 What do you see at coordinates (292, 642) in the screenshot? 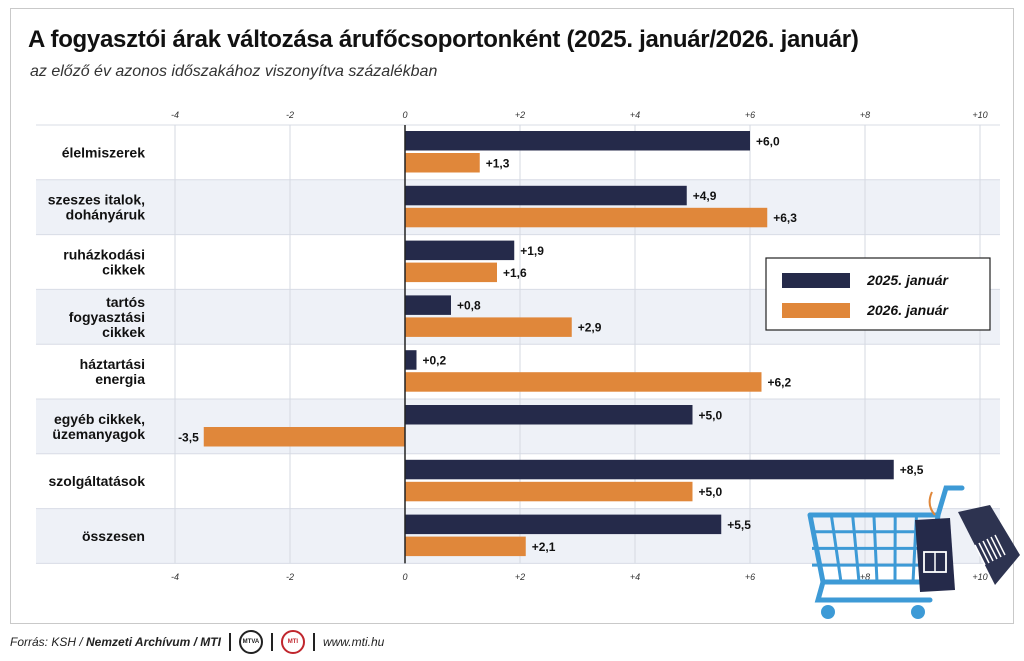
I see `mti-logo-icon: MTI` at bounding box center [292, 642].